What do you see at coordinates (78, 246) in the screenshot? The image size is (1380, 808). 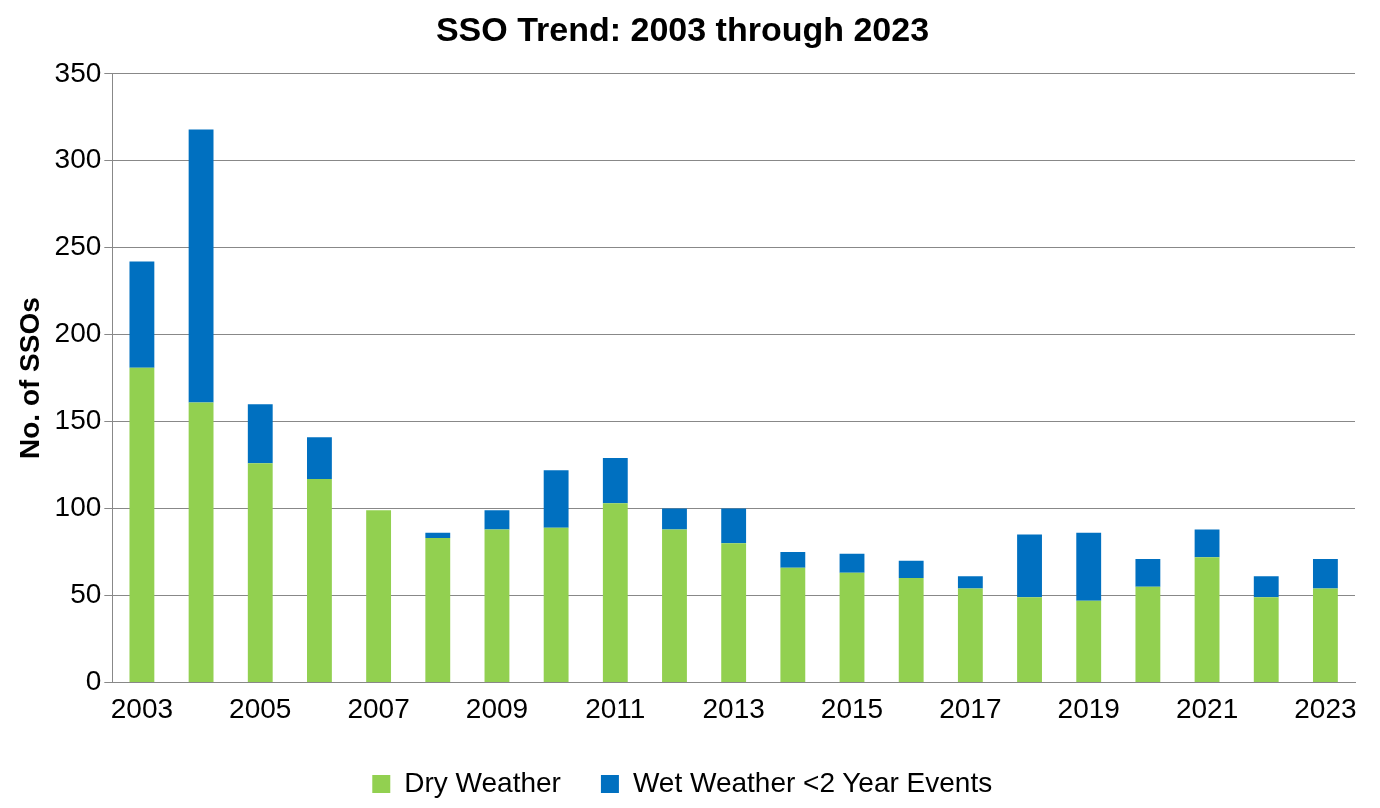 I see `y-tick-label: 250` at bounding box center [78, 246].